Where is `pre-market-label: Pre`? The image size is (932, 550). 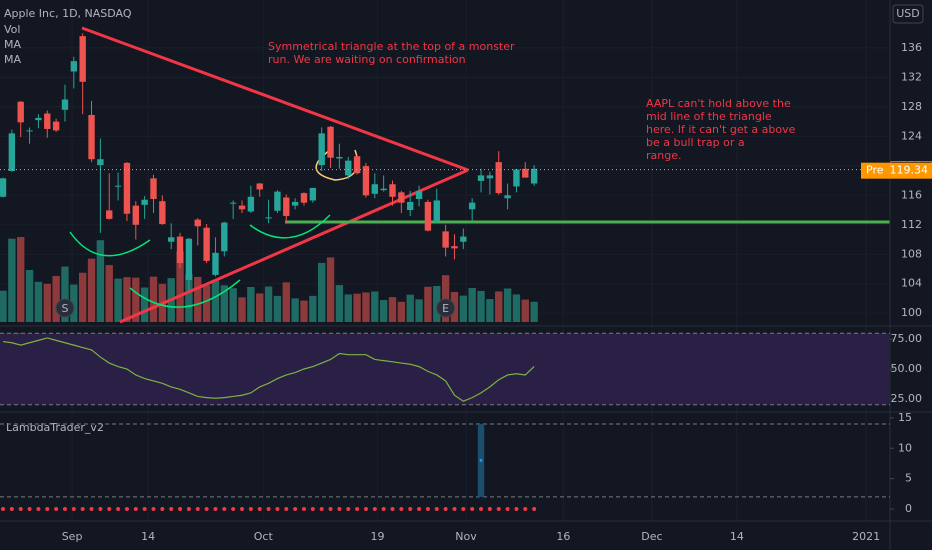 pre-market-label: Pre is located at coordinates (875, 170).